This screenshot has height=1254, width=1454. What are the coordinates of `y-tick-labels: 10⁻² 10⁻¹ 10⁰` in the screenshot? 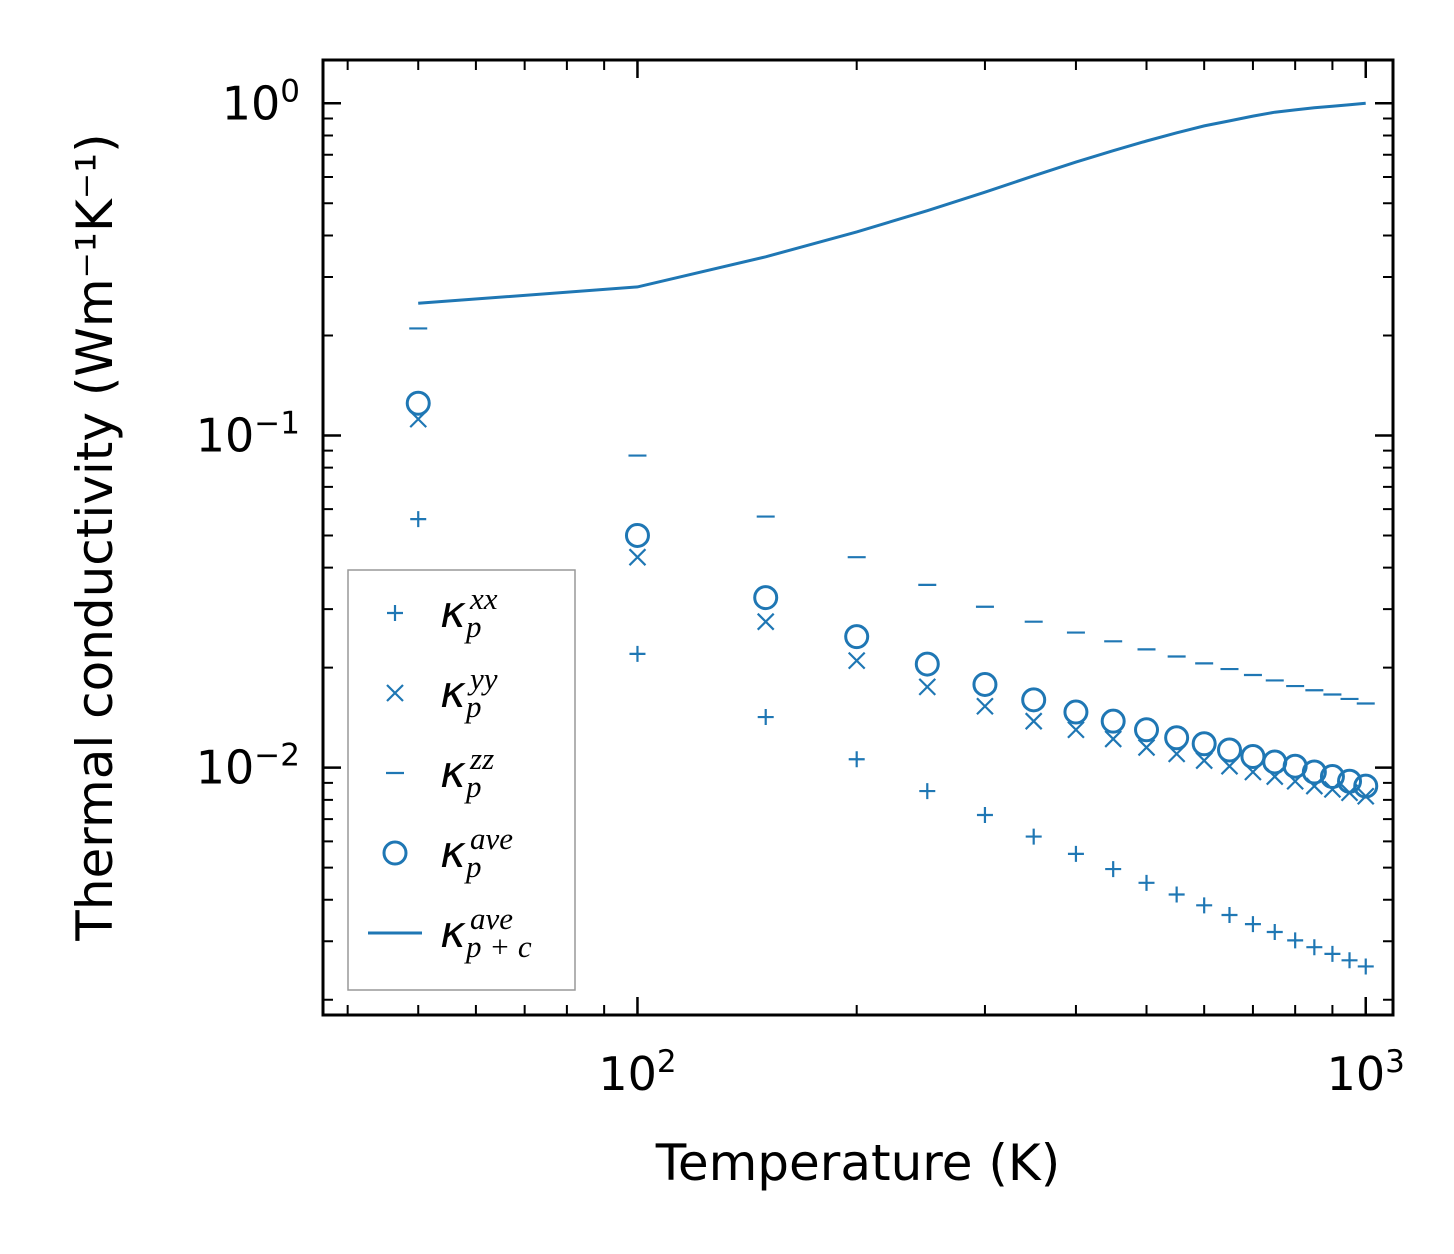 It's located at (248, 433).